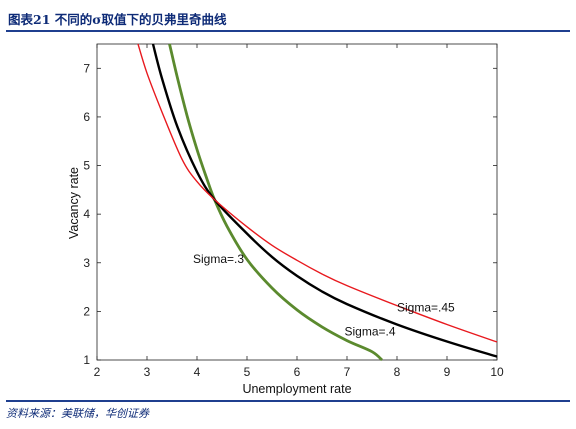  I want to click on series-annotation: Sigma=.4, so click(370, 332).